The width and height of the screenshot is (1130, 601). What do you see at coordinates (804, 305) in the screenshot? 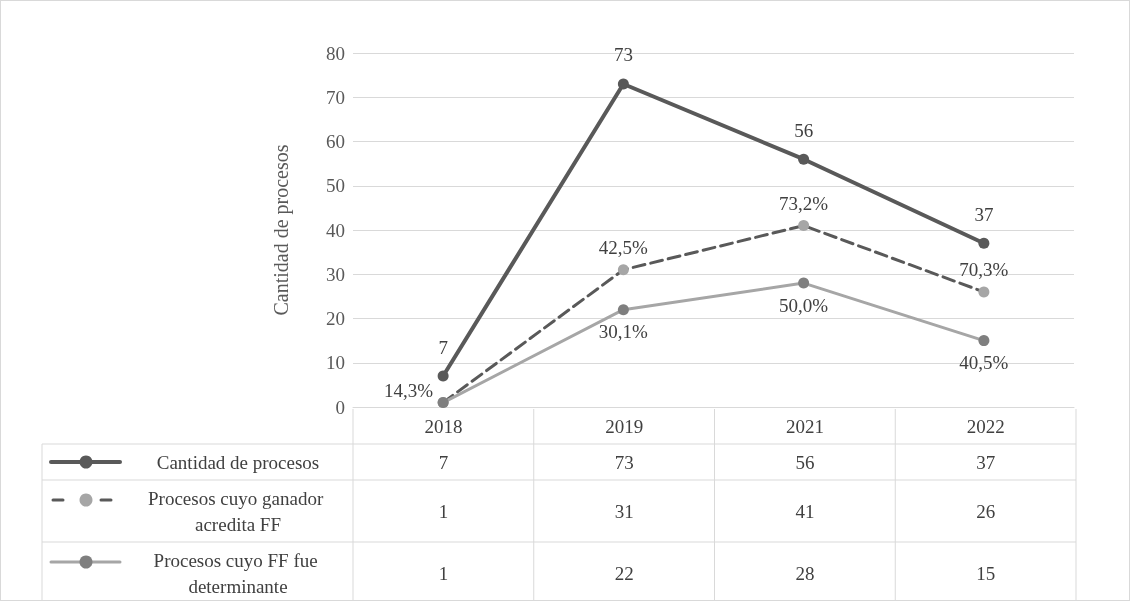
I see `annotation: 50,0%` at bounding box center [804, 305].